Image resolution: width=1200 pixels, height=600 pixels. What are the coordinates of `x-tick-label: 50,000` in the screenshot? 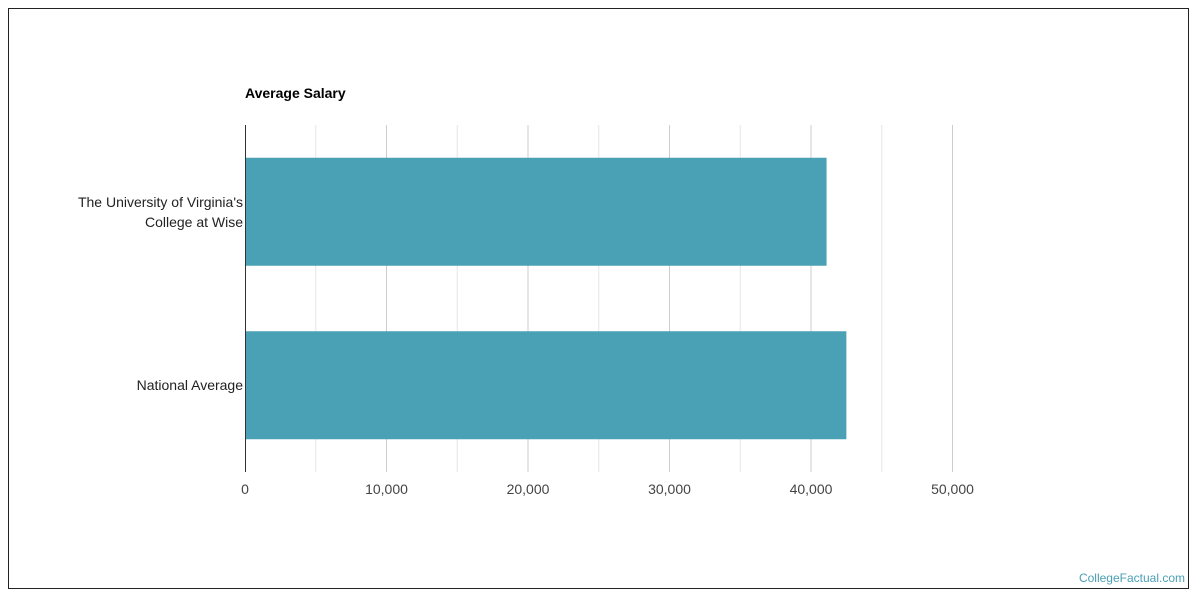 It's located at (952, 489).